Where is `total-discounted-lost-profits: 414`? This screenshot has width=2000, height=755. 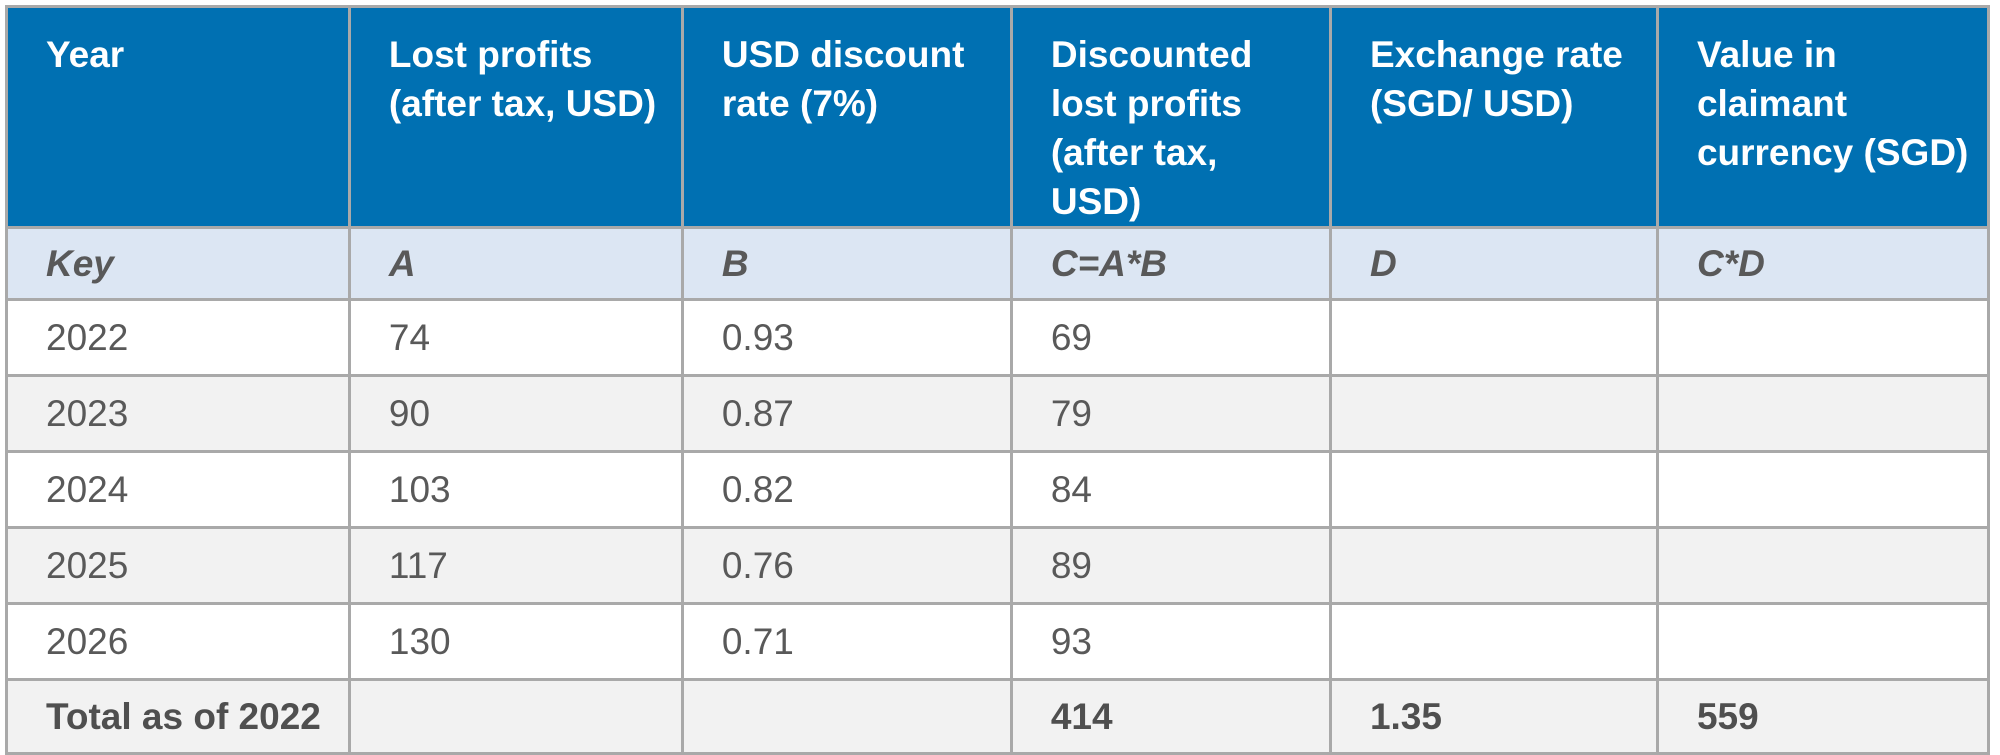
total-discounted-lost-profits: 414 is located at coordinates (1170, 716).